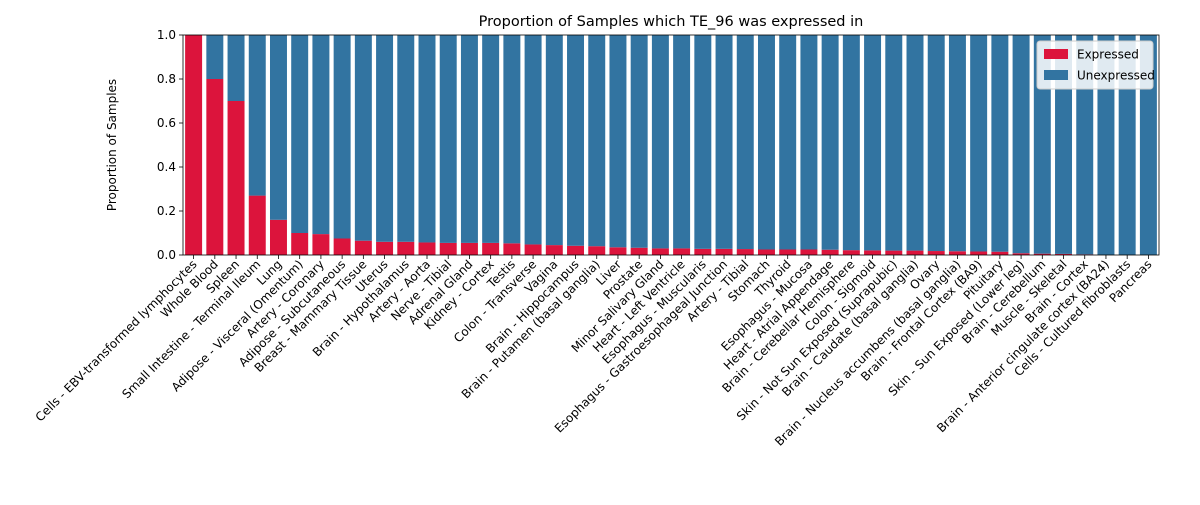  I want to click on legend: Expressed Unexpressed, so click(1095, 65).